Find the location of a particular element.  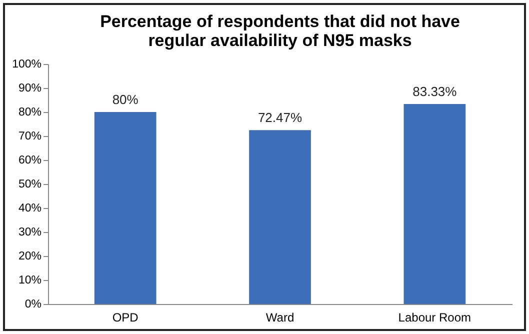

data-label: 80% is located at coordinates (125, 99).